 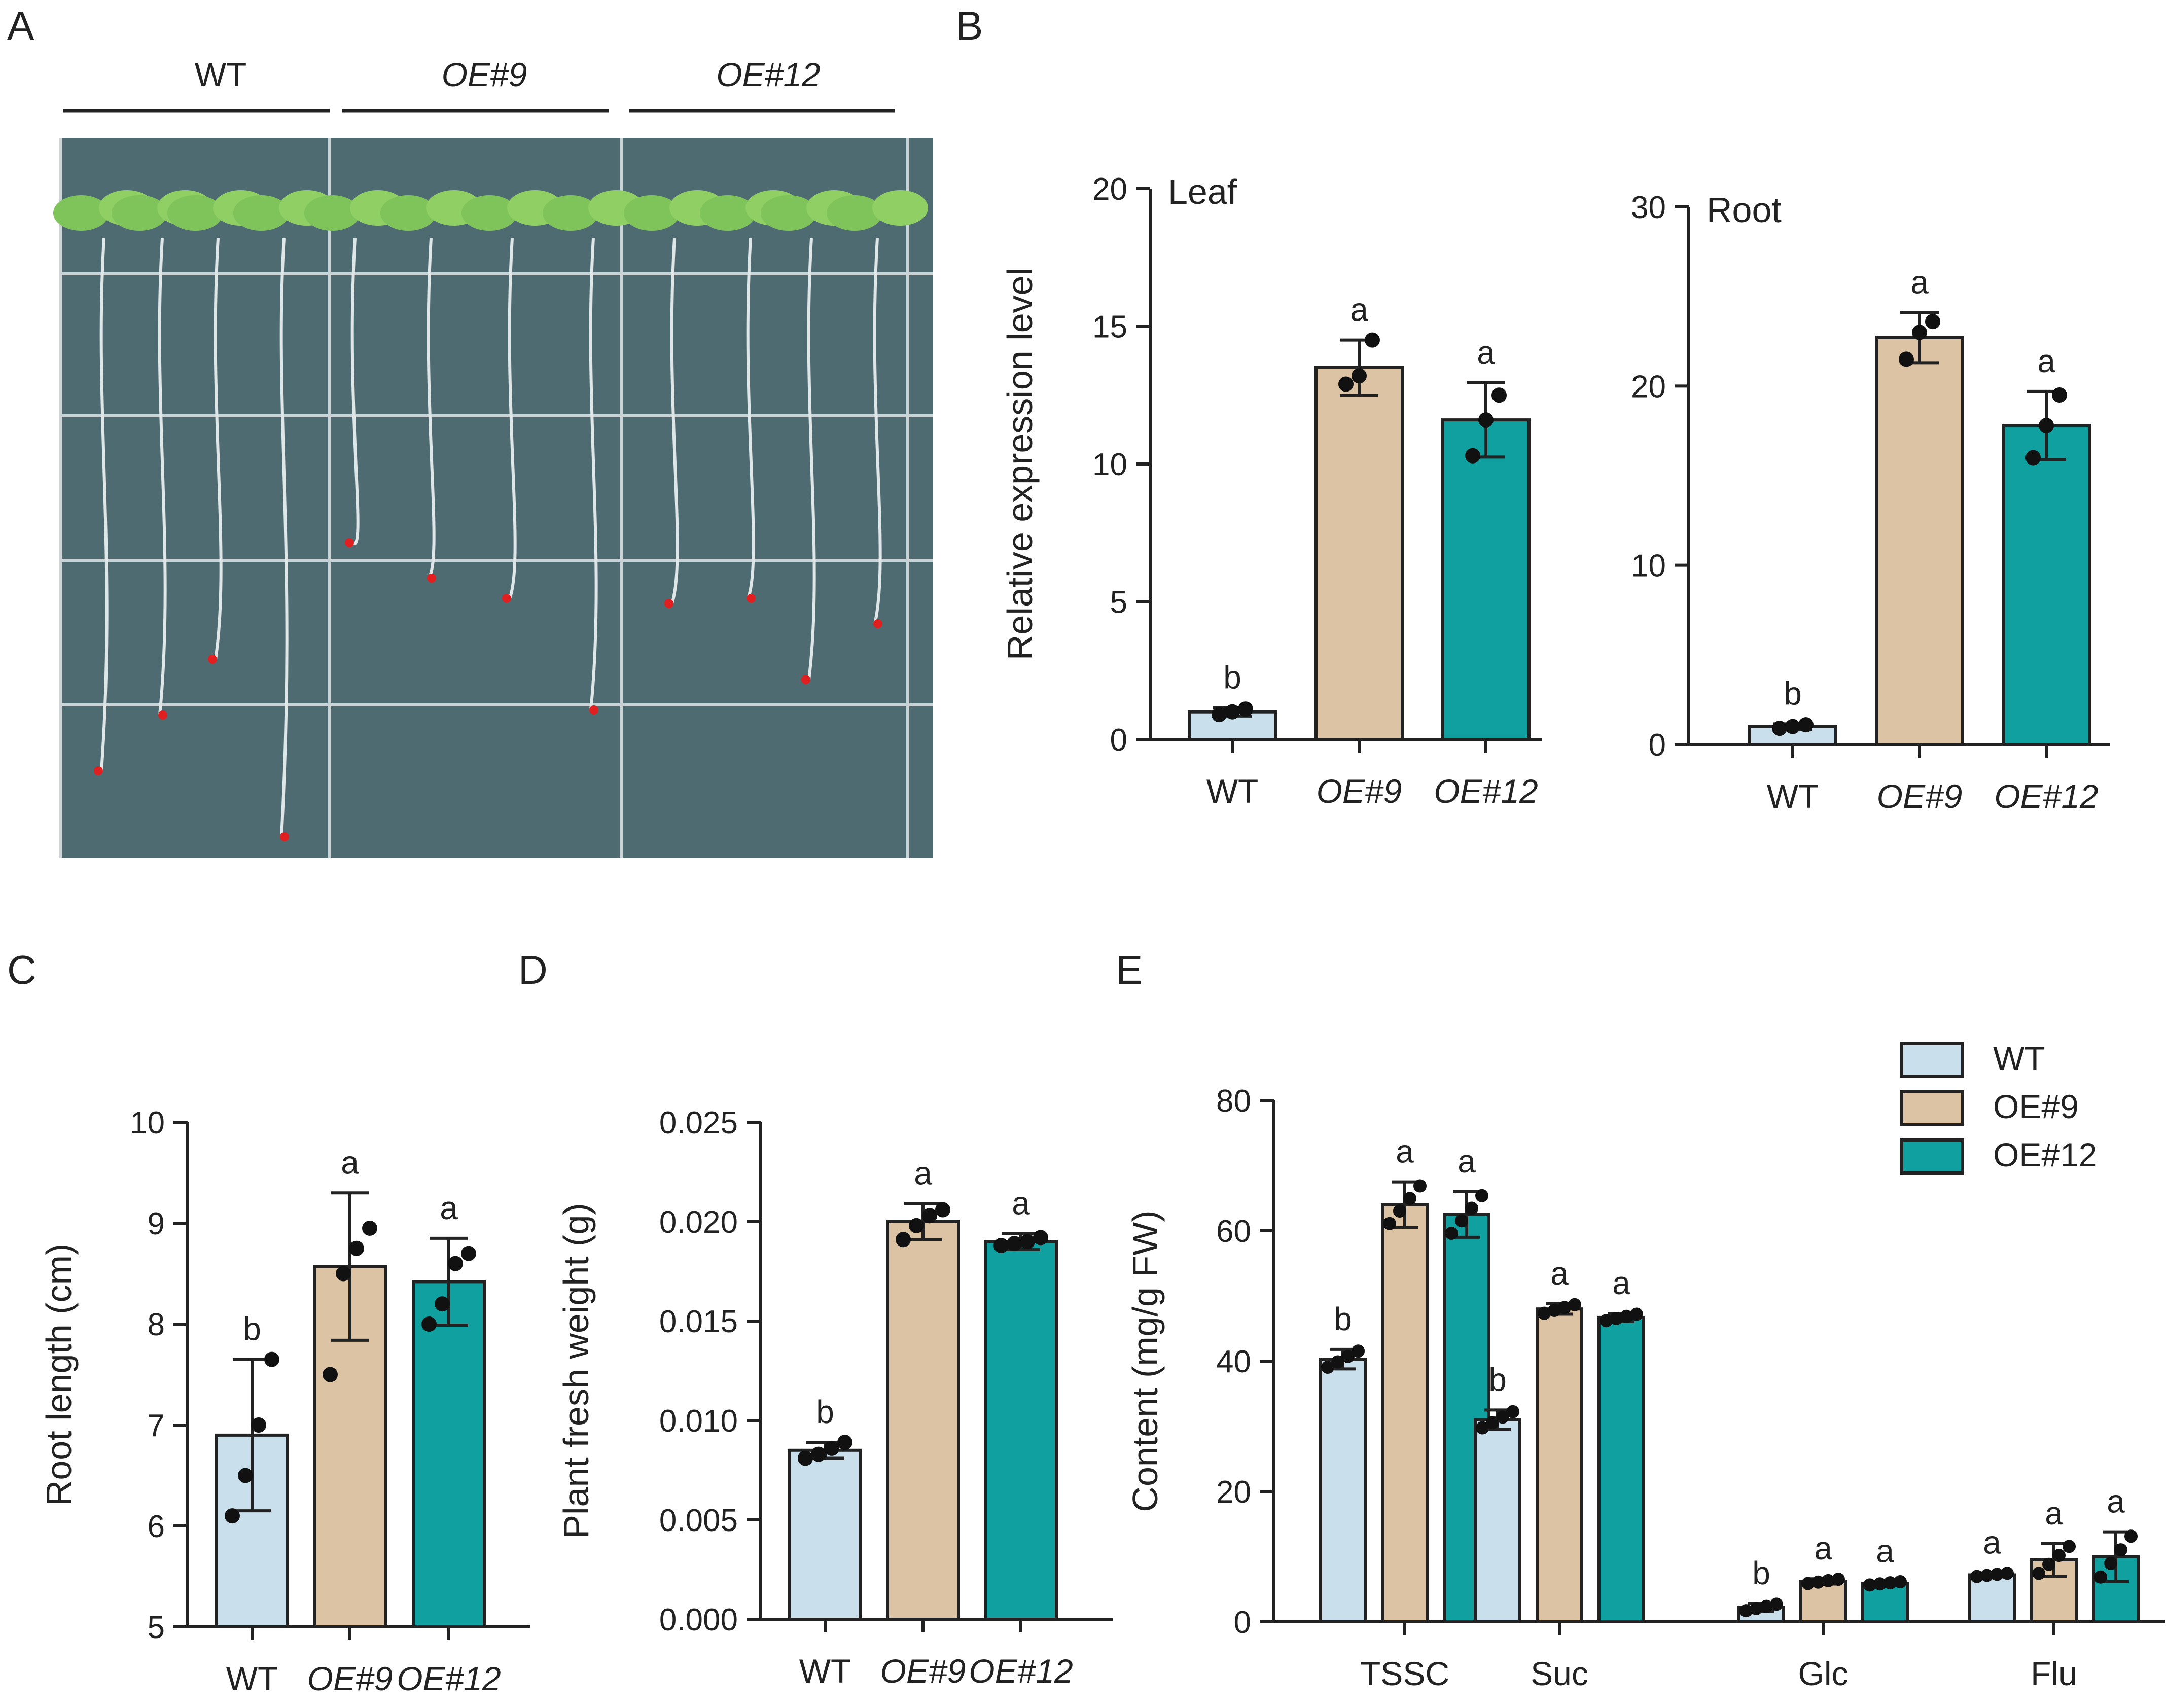 What do you see at coordinates (2046, 585) in the screenshot?
I see `bar-oe12` at bounding box center [2046, 585].